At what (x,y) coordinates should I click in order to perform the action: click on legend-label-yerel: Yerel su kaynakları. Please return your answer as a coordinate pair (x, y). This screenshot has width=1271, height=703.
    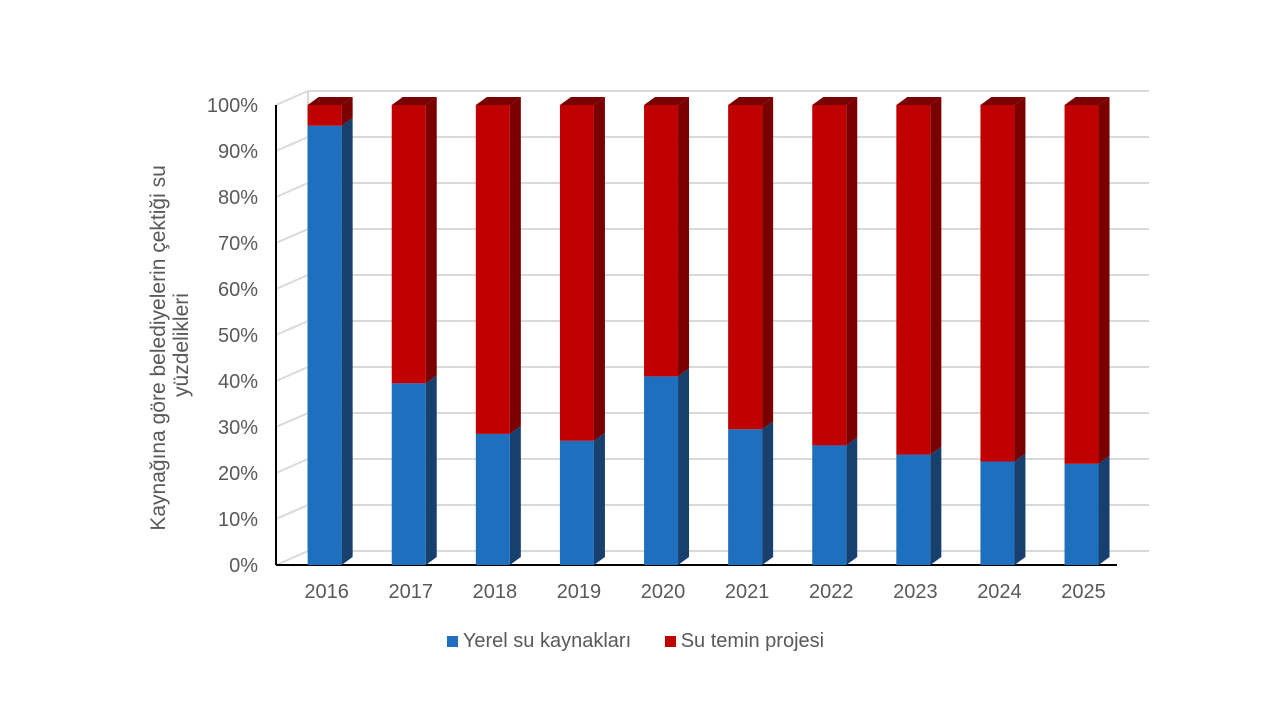
    Looking at the image, I should click on (547, 641).